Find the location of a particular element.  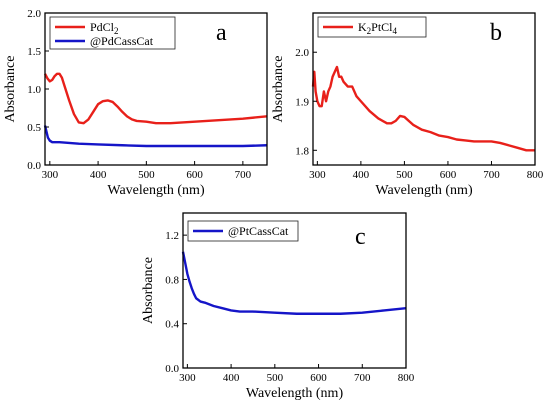

panel-c-x-tick-label-5: 800 is located at coordinates (406, 378).